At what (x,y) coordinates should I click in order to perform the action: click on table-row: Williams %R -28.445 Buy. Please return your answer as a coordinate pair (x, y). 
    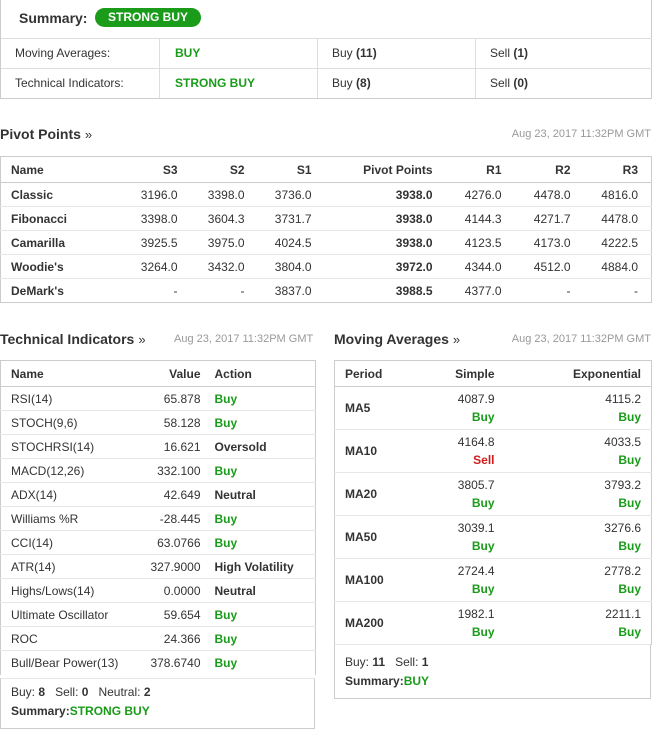
    Looking at the image, I should click on (158, 518).